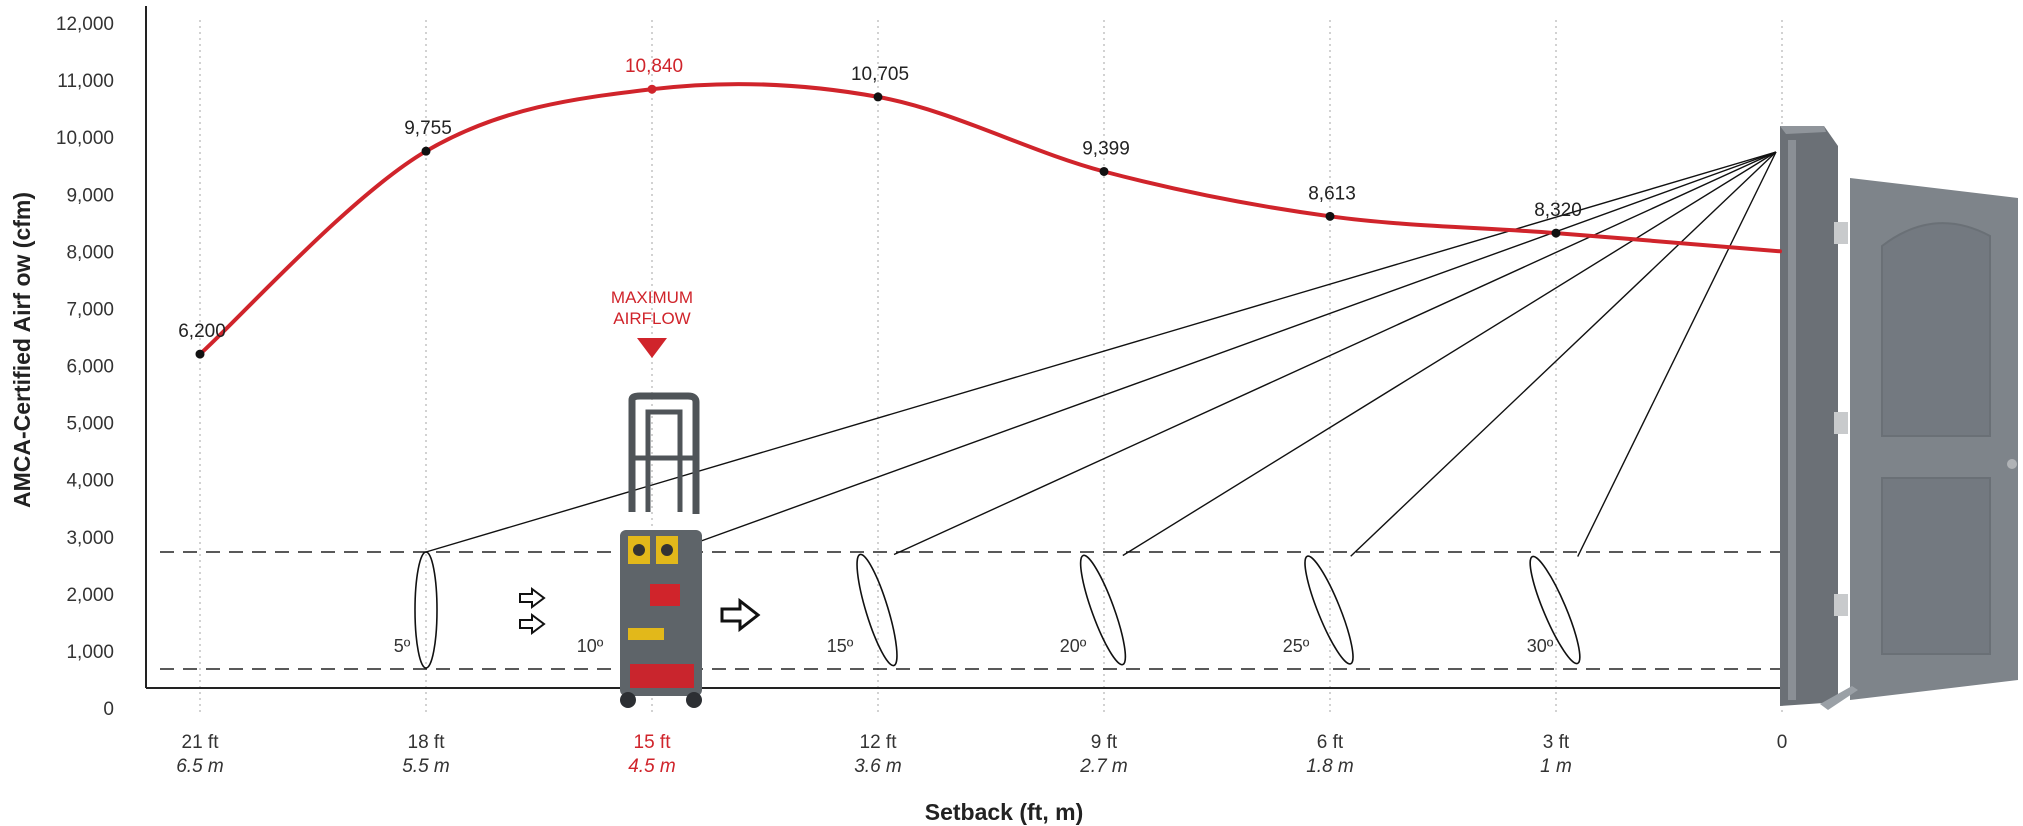 Image resolution: width=2023 pixels, height=826 pixels. What do you see at coordinates (880, 74) in the screenshot?
I see `data-label: 10,705` at bounding box center [880, 74].